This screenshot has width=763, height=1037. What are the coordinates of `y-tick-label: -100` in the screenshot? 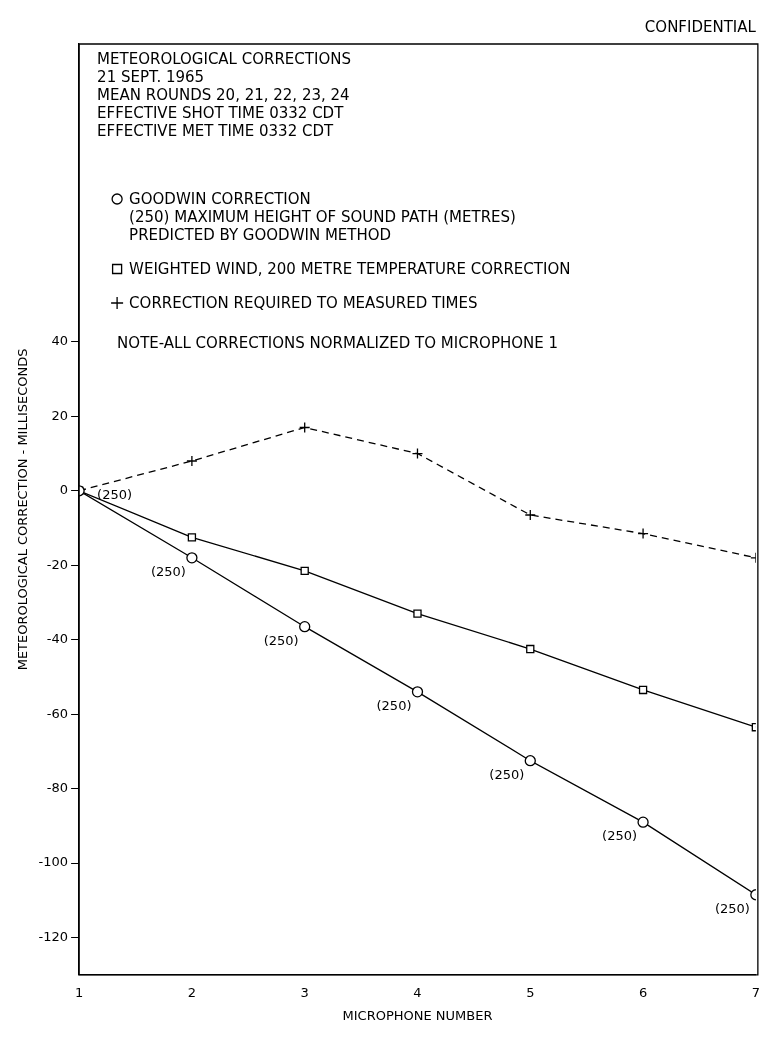 It's located at (53, 862).